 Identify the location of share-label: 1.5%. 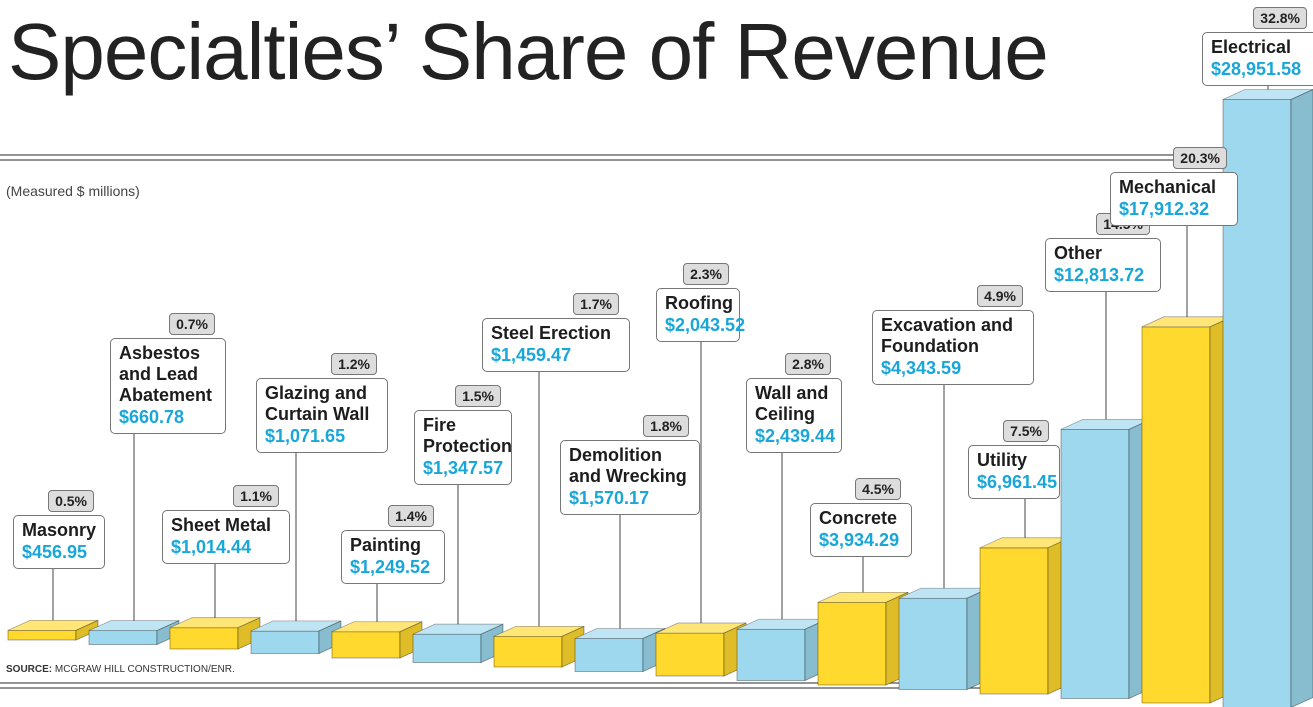
(478, 396).